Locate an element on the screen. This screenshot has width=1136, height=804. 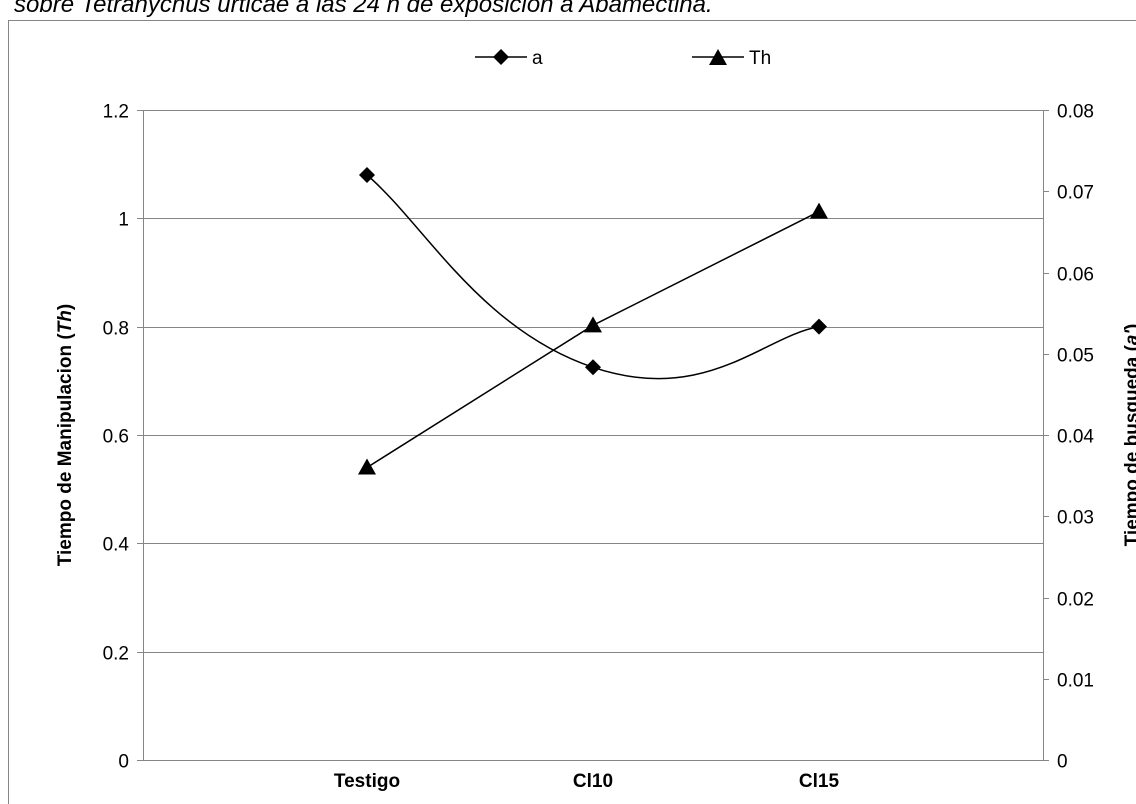
y-right-axis-title-var: a' is located at coordinates (1129, 337).